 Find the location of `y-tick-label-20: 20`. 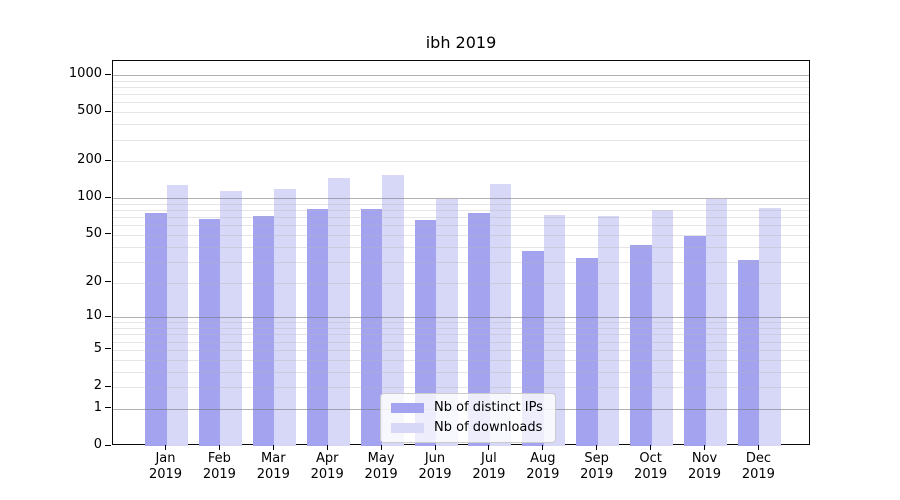

y-tick-label-20: 20 is located at coordinates (93, 281).